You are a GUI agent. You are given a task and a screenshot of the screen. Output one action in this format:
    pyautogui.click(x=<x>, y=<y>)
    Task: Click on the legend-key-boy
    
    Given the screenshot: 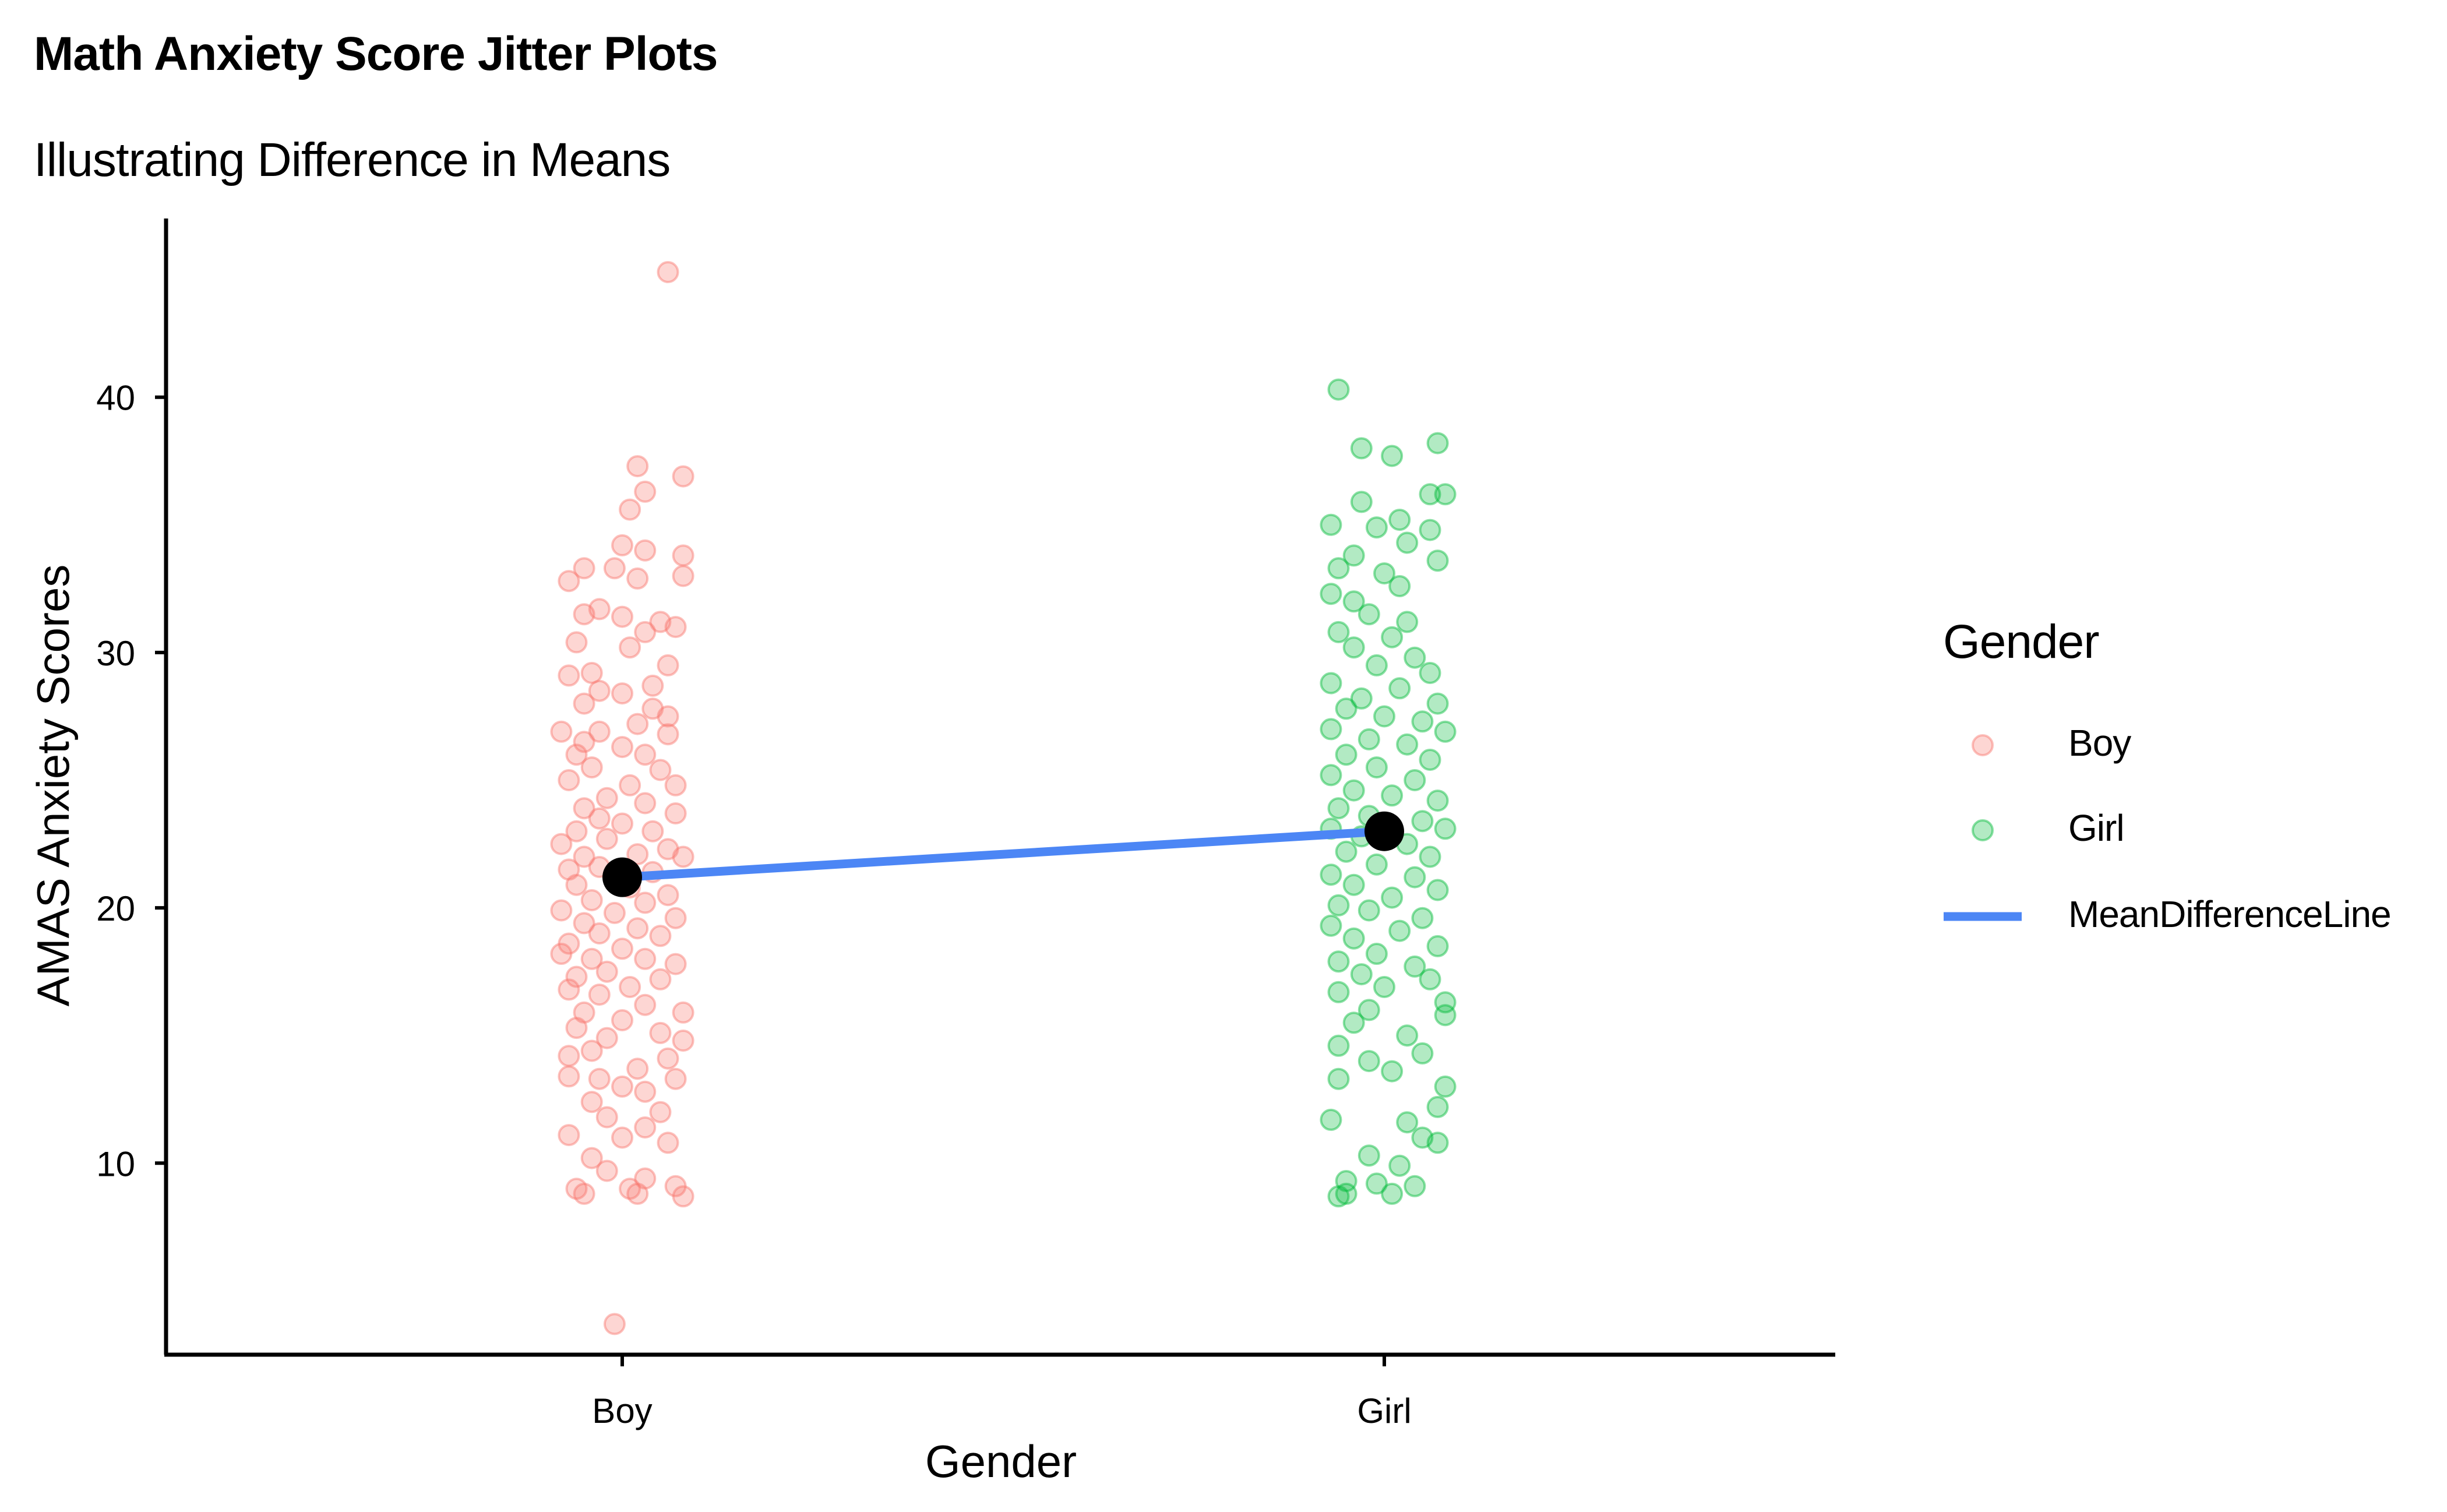 What is the action you would take?
    pyautogui.click(x=1983, y=745)
    